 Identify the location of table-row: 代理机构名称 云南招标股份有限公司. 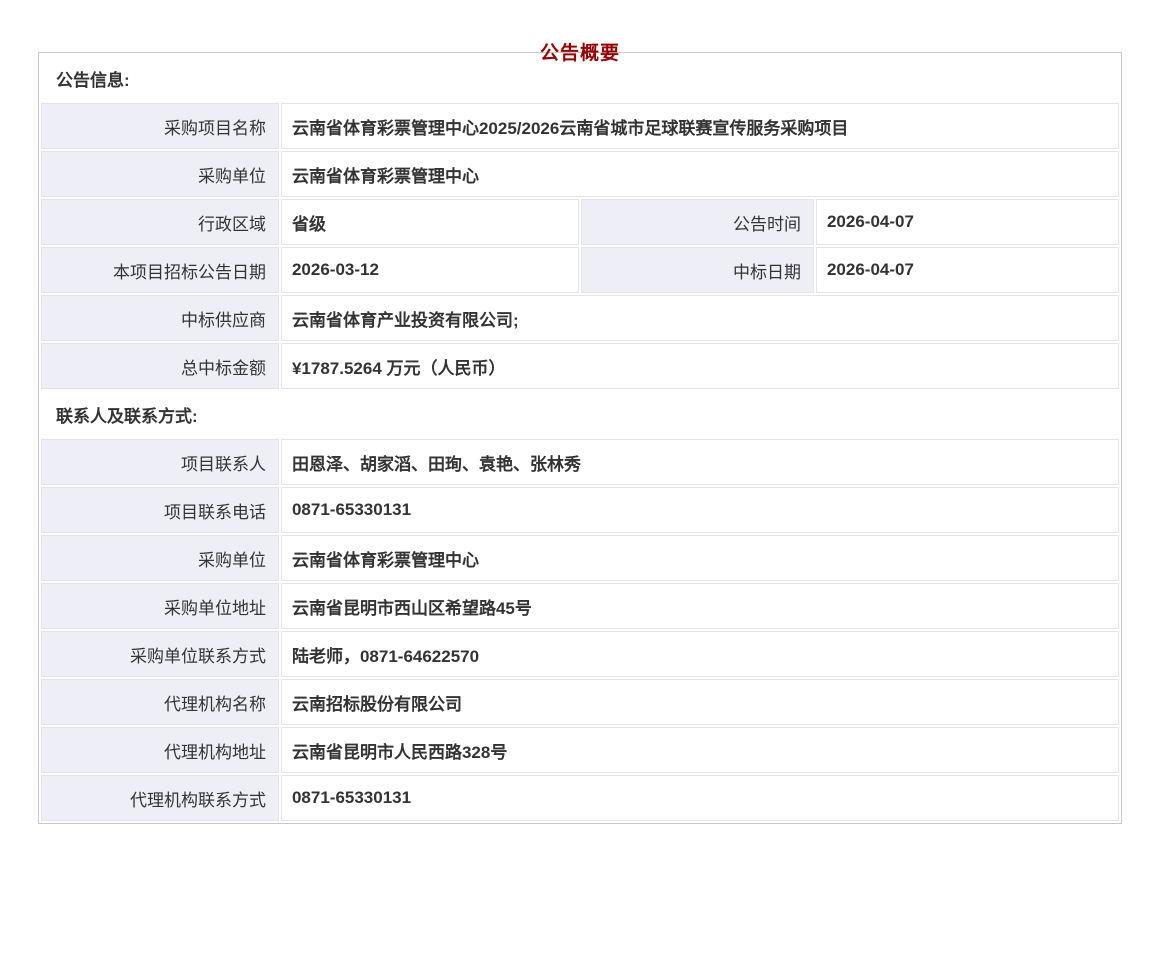
(580, 702).